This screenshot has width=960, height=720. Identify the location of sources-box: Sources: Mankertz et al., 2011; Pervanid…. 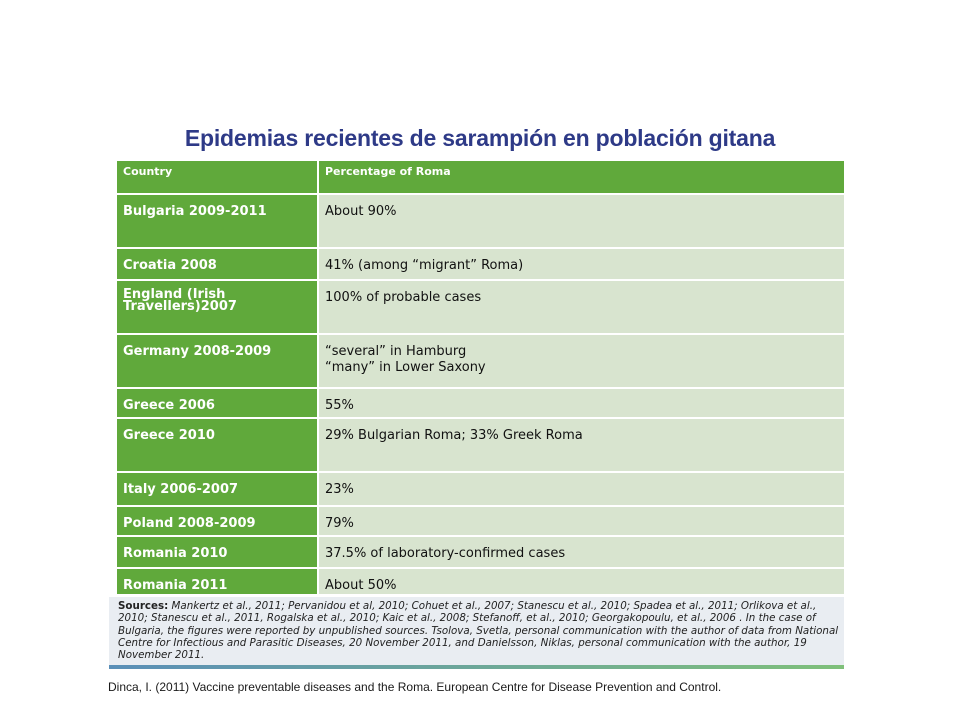
(476, 631).